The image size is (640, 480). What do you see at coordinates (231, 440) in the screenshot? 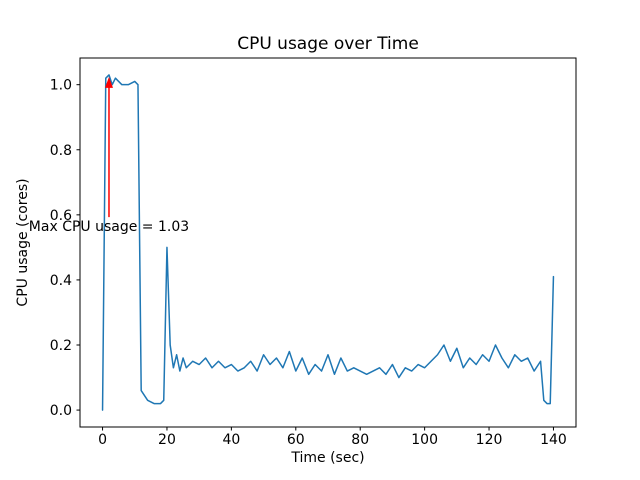
I see `x-tick-label: 40` at bounding box center [231, 440].